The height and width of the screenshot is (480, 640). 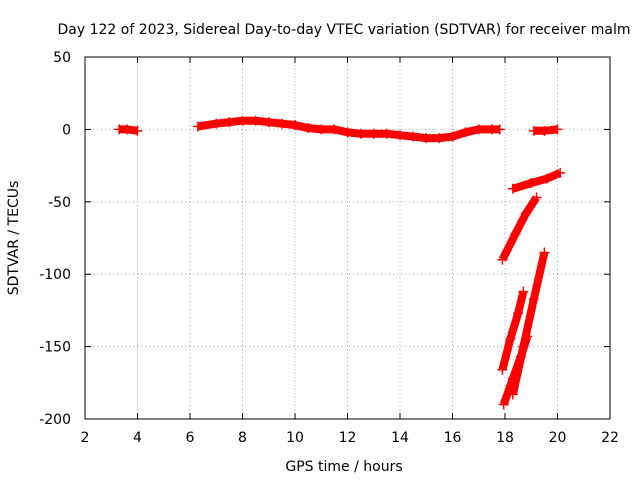 I want to click on y-tick-label: -100, so click(x=55, y=275).